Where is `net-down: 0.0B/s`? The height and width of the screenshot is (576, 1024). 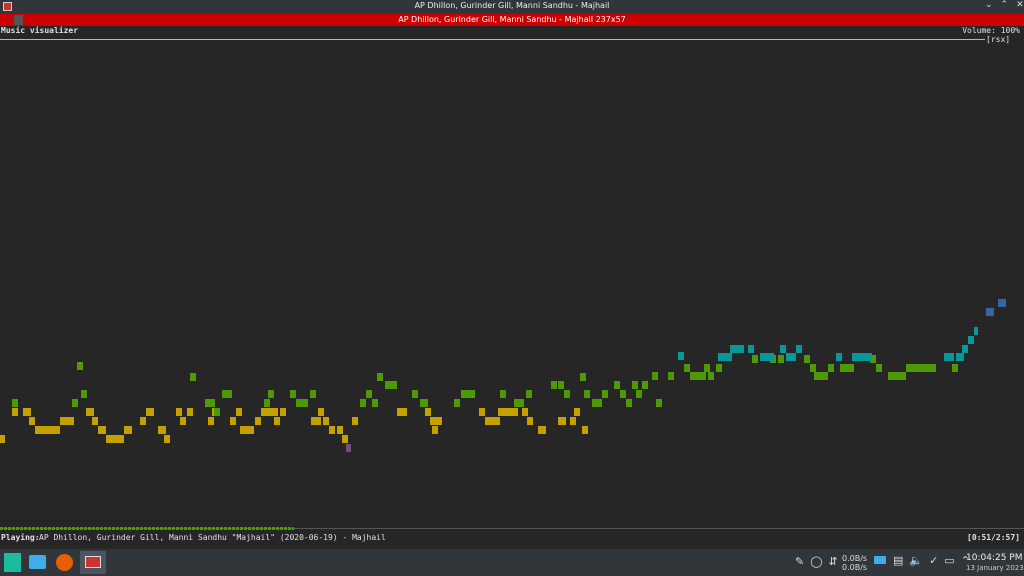 net-down: 0.0B/s is located at coordinates (855, 567).